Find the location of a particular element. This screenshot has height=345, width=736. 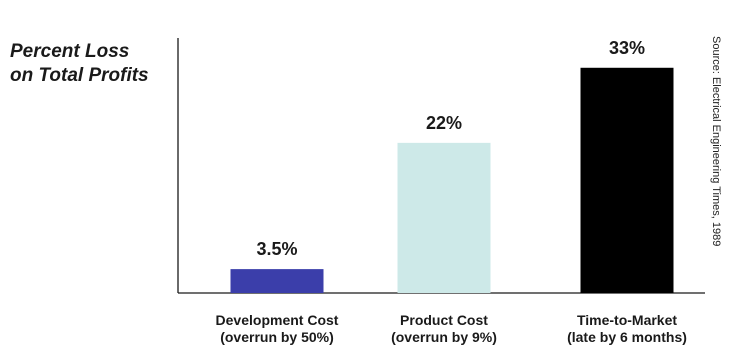

y-axis-label-line1: Percent Loss is located at coordinates (70, 51).